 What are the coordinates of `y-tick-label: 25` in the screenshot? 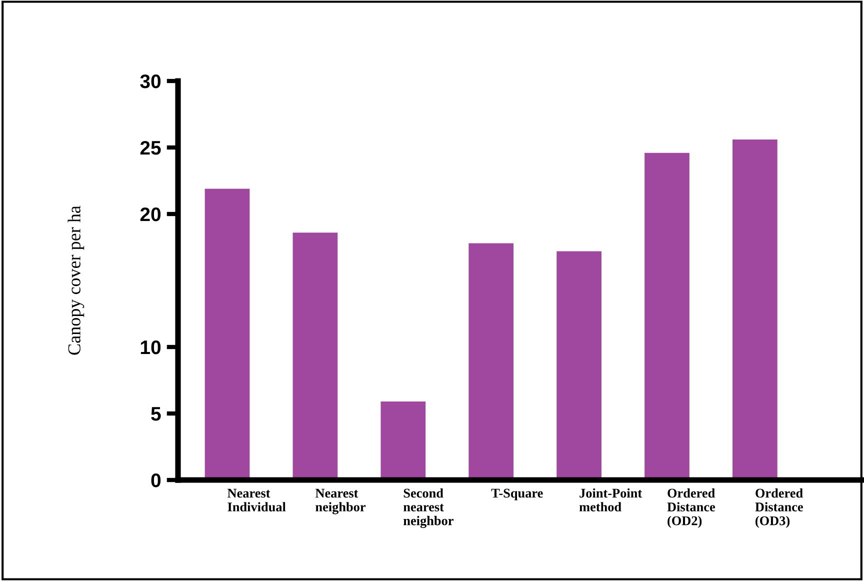 It's located at (150, 147).